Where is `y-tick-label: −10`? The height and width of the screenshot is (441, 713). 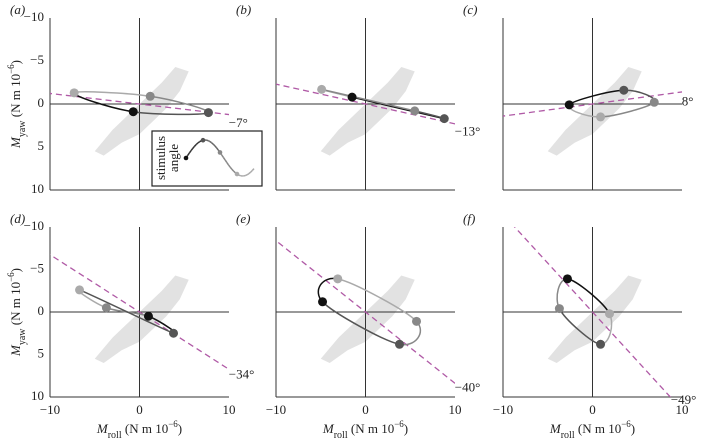 y-tick-label: −10 is located at coordinates (34, 225).